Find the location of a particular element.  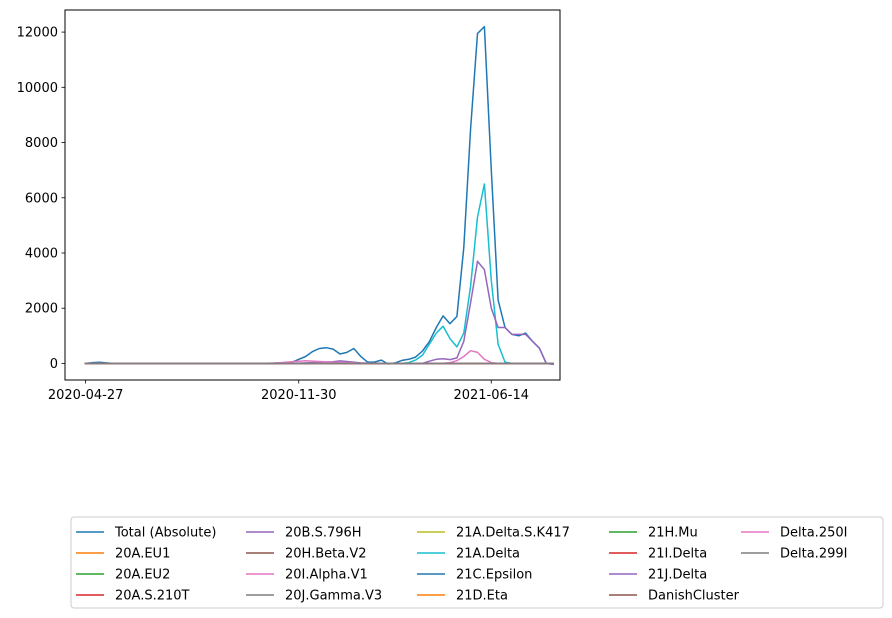

legend-label: 20J.Gamma.V3 is located at coordinates (333, 596).